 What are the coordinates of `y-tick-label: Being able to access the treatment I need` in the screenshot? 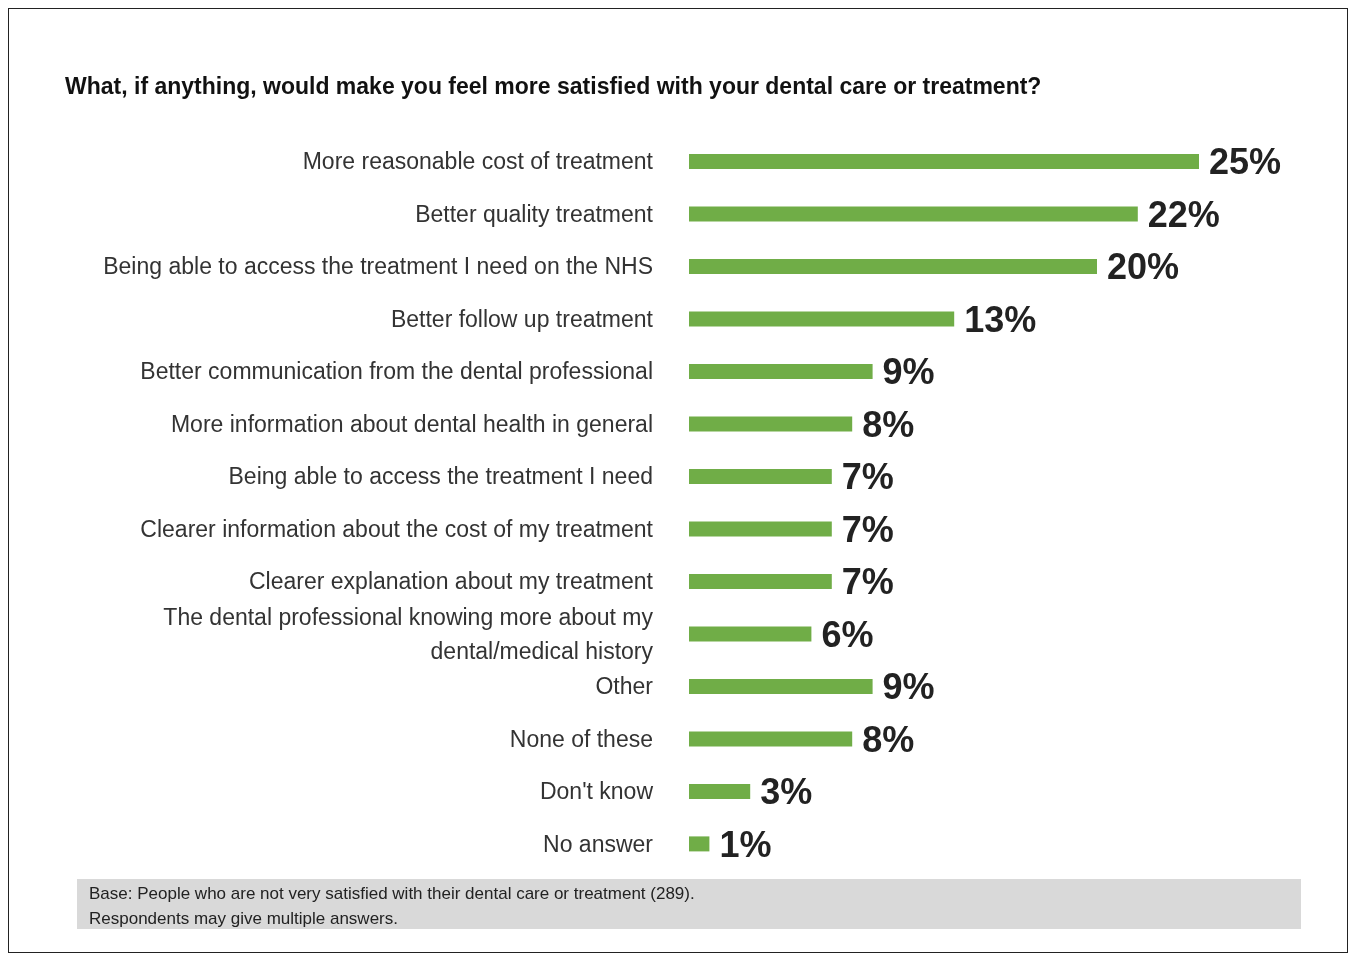 It's located at (440, 476).